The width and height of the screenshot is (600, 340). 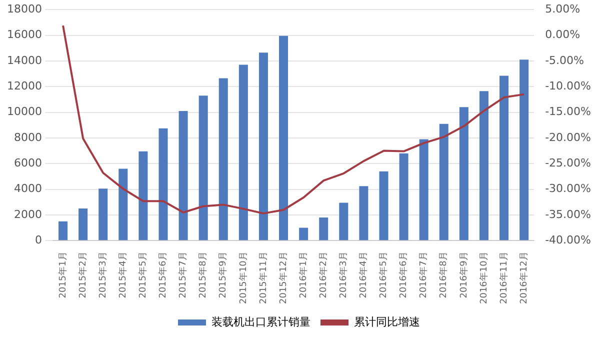 What do you see at coordinates (564, 60) in the screenshot?
I see `y2-tick-label: -5.00%` at bounding box center [564, 60].